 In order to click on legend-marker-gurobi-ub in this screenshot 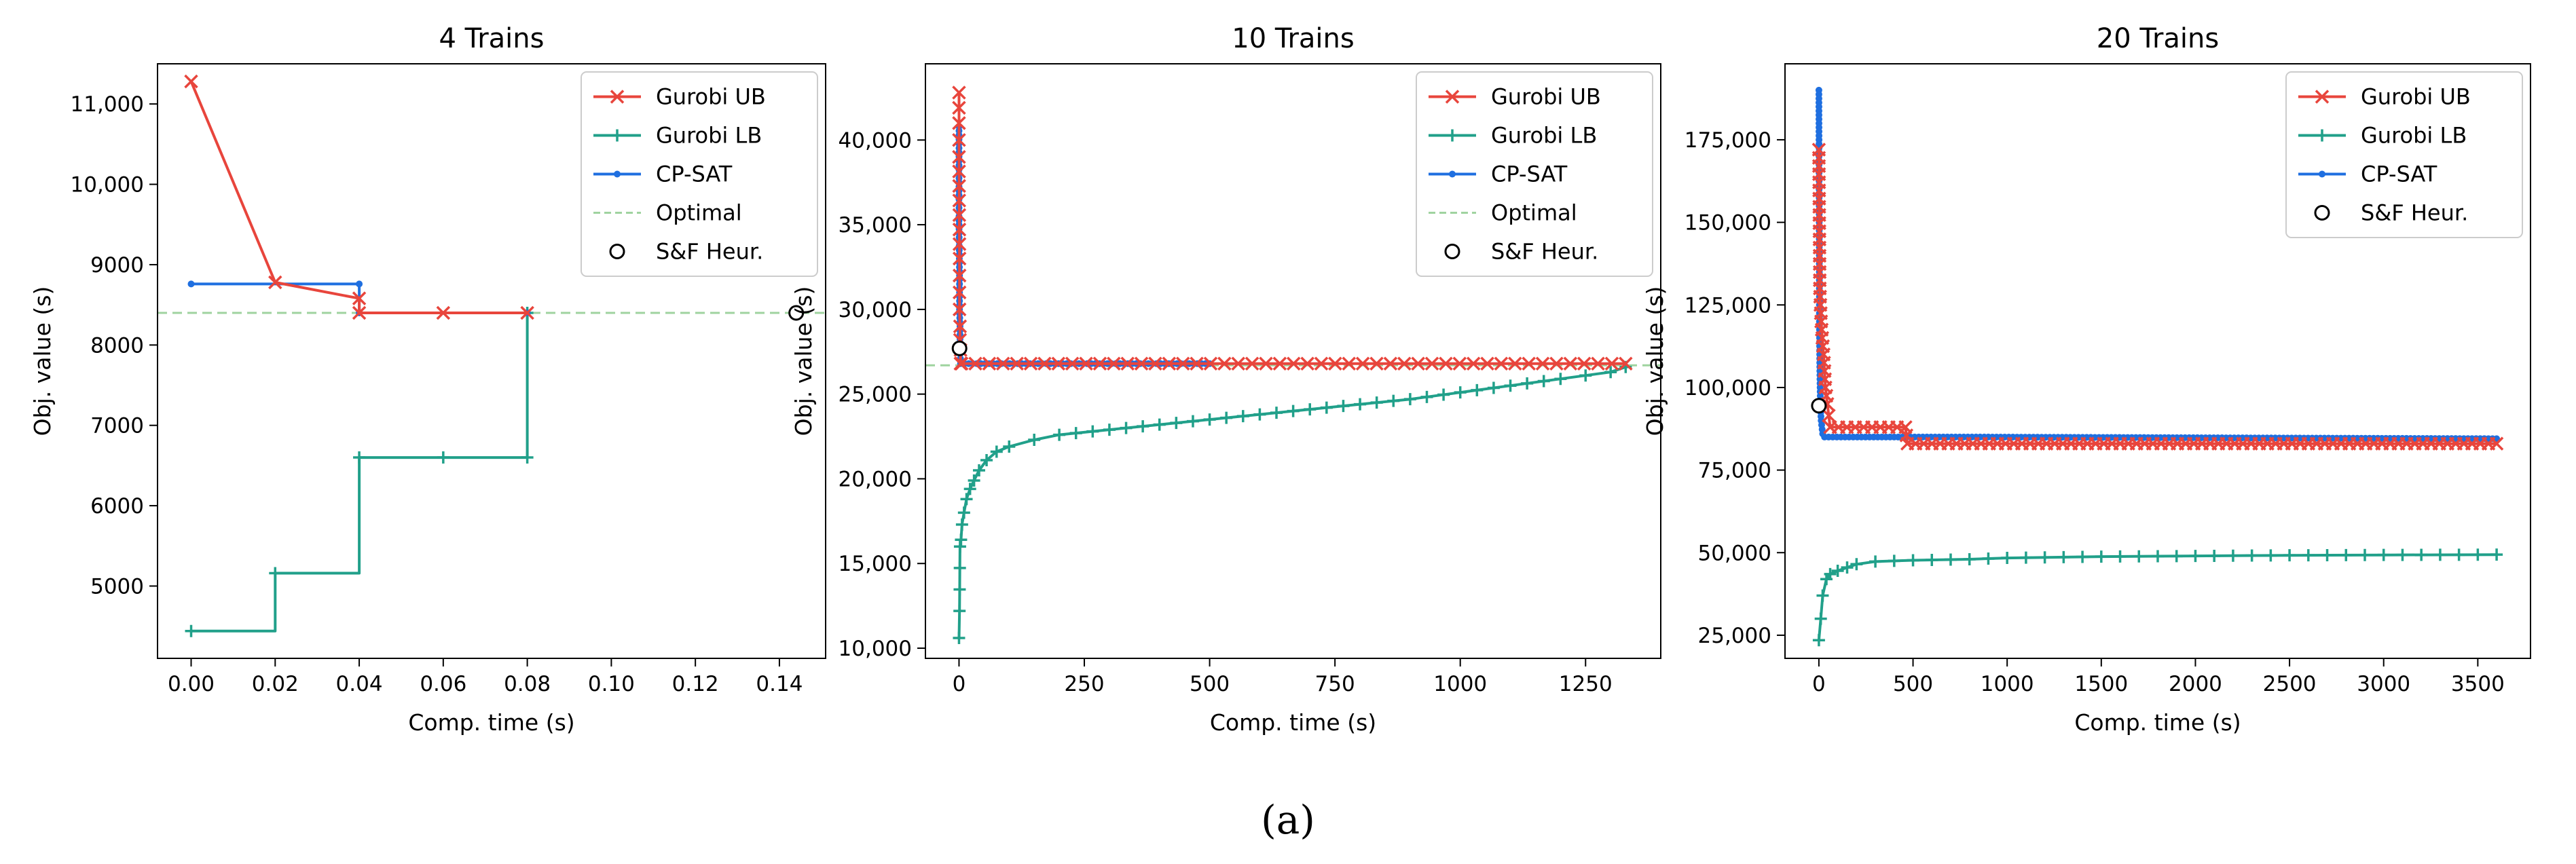, I will do `click(1453, 97)`.